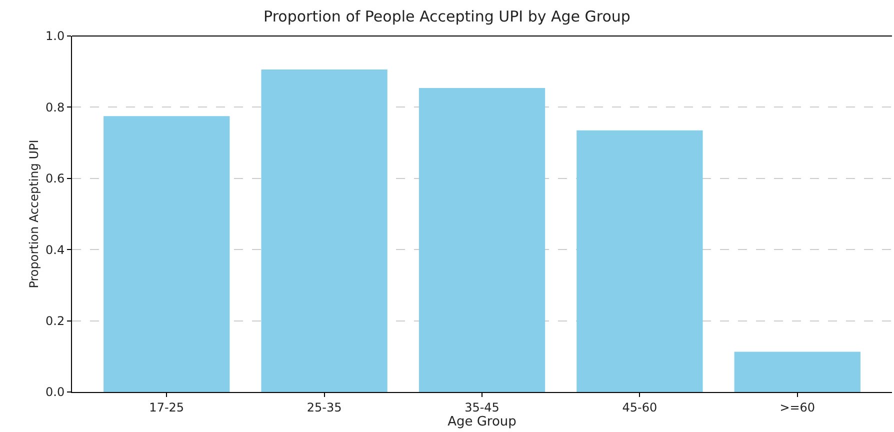 This screenshot has height=432, width=894. Describe the element at coordinates (55, 36) in the screenshot. I see `y-tick-label: 1.0` at that location.